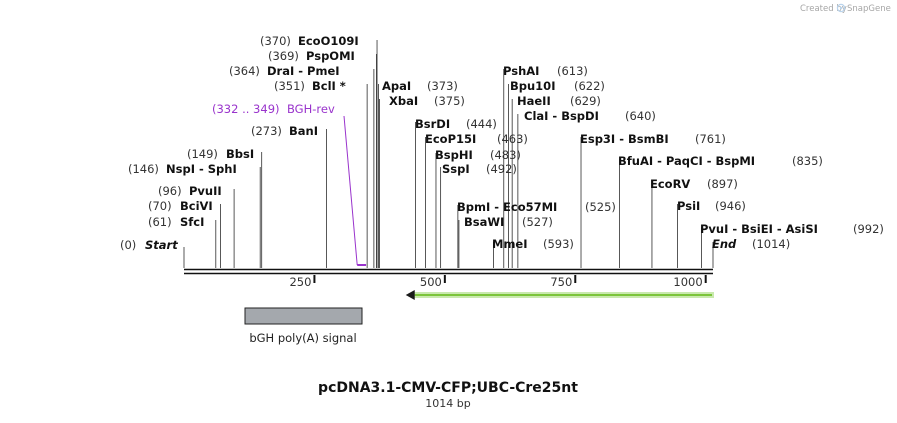 The height and width of the screenshot is (423, 897). I want to click on site-name: Bpu10I, so click(532, 86).